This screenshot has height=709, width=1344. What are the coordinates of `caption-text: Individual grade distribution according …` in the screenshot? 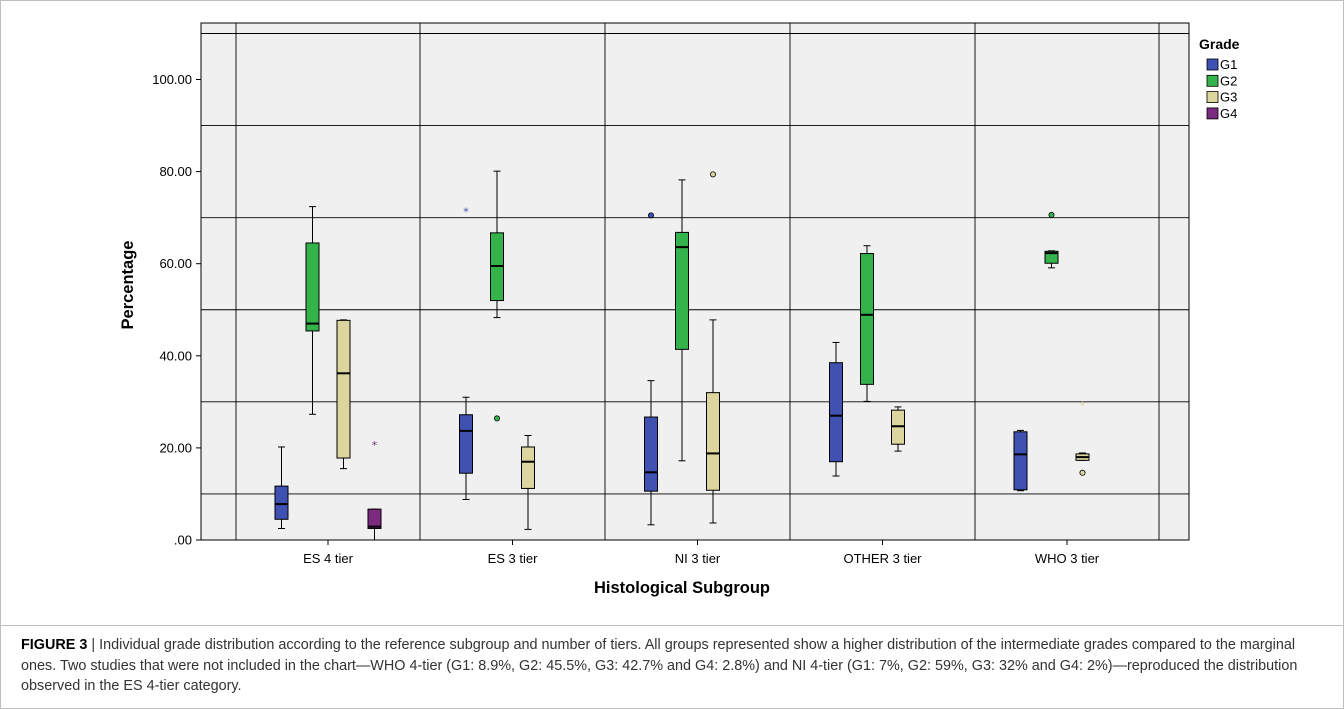 It's located at (659, 665).